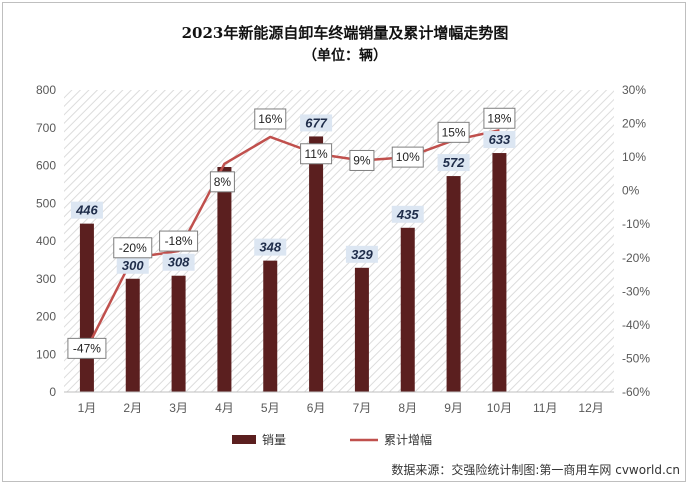 This screenshot has height=486, width=690. I want to click on y-left-tick-label: 800, so click(46, 90).